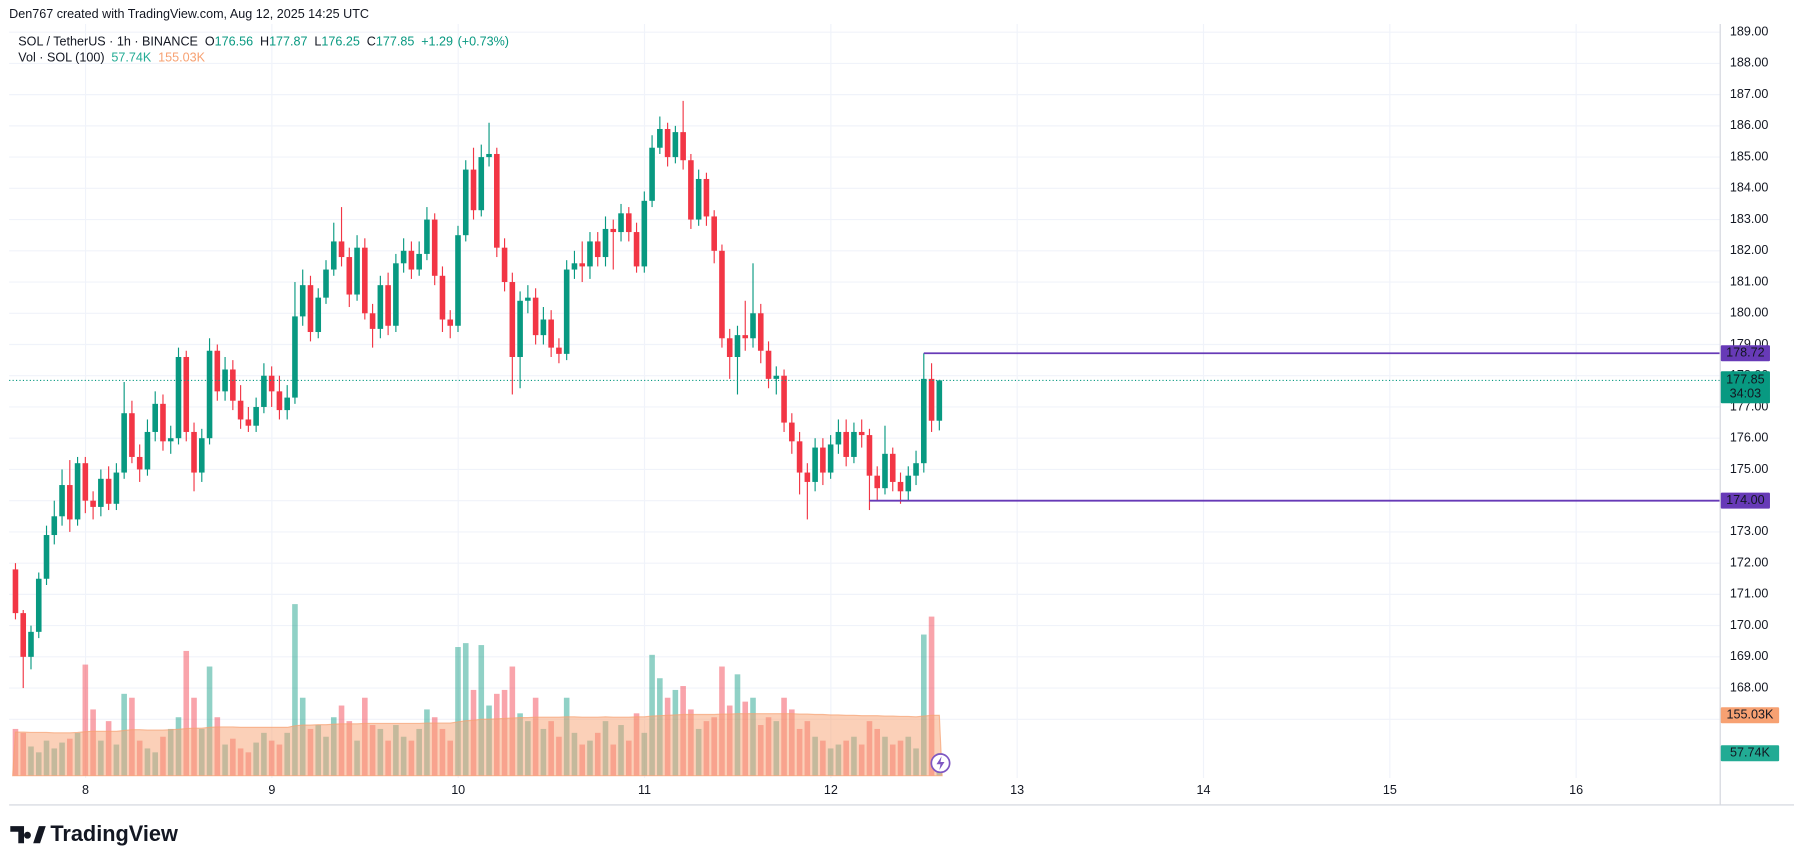 The image size is (1794, 865). What do you see at coordinates (1390, 790) in the screenshot?
I see `x-tick-label: 15` at bounding box center [1390, 790].